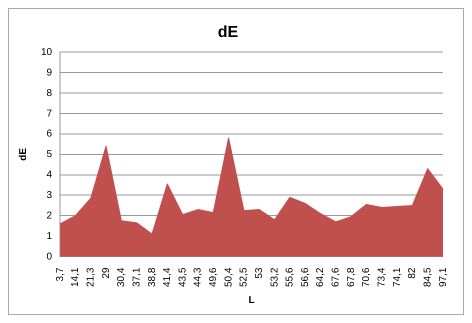  What do you see at coordinates (443, 277) in the screenshot?
I see `x-tick-label: 97,1` at bounding box center [443, 277].